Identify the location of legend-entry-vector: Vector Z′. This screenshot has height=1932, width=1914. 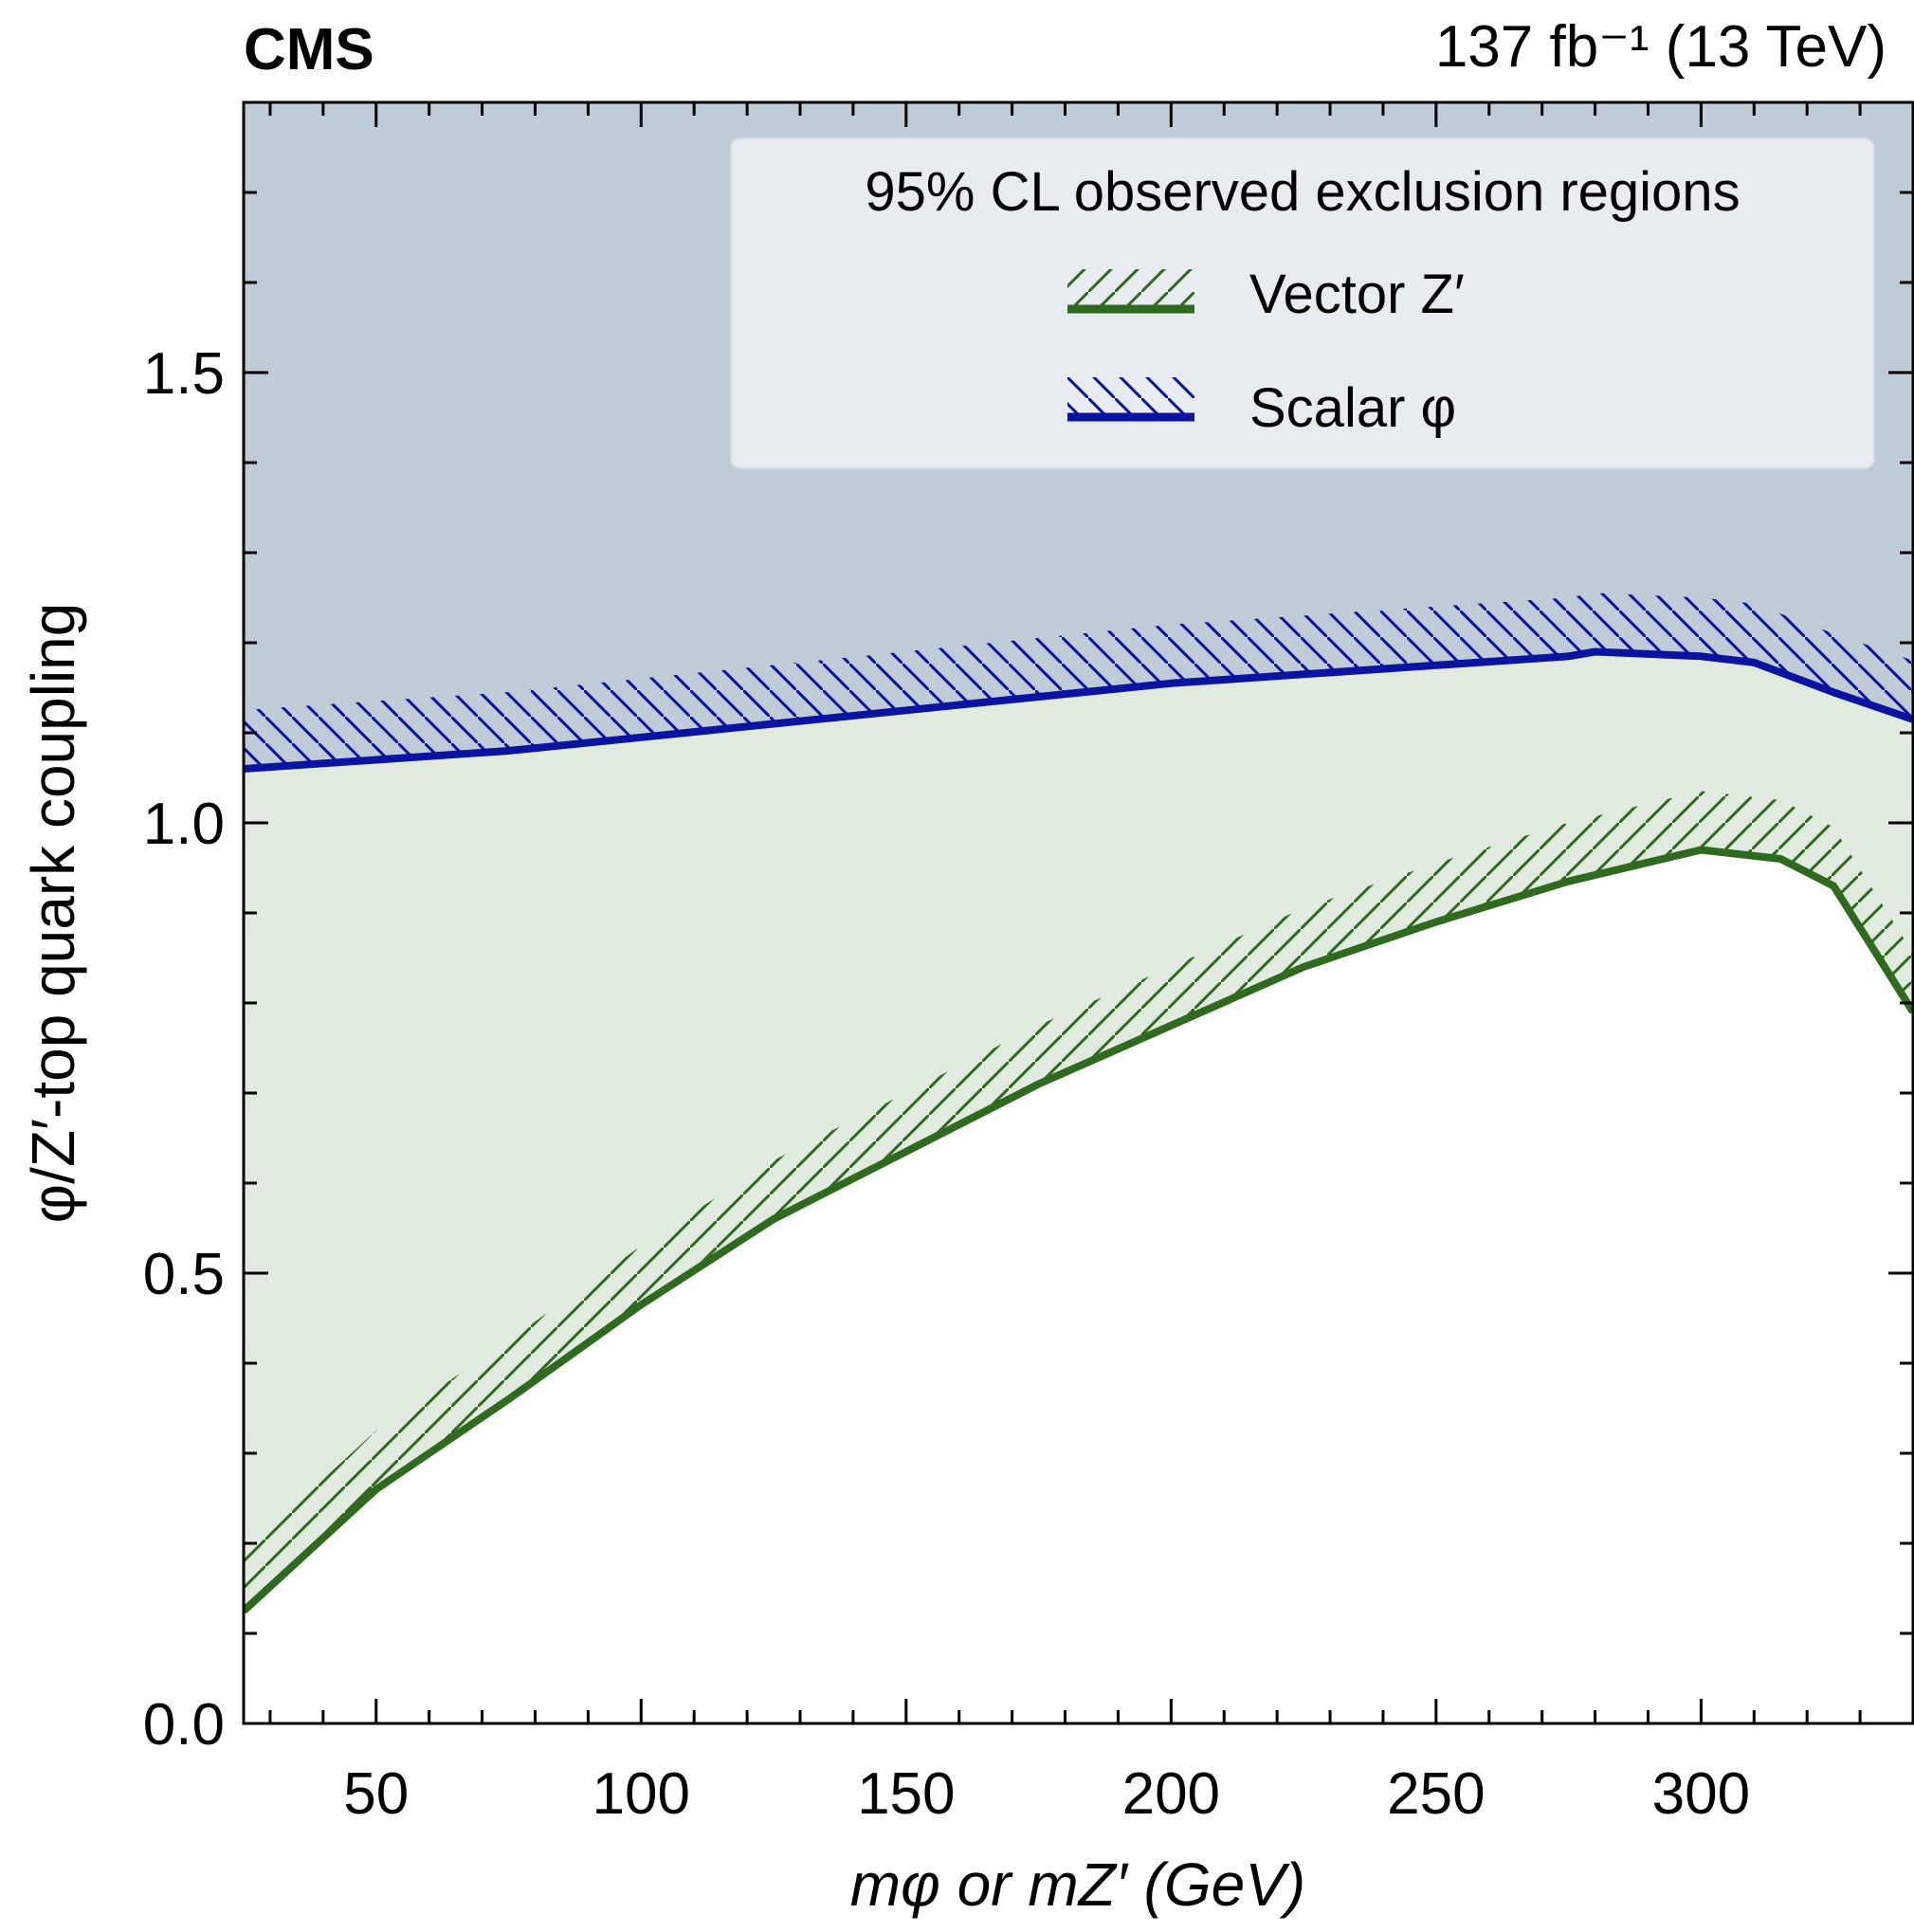
(1266, 294).